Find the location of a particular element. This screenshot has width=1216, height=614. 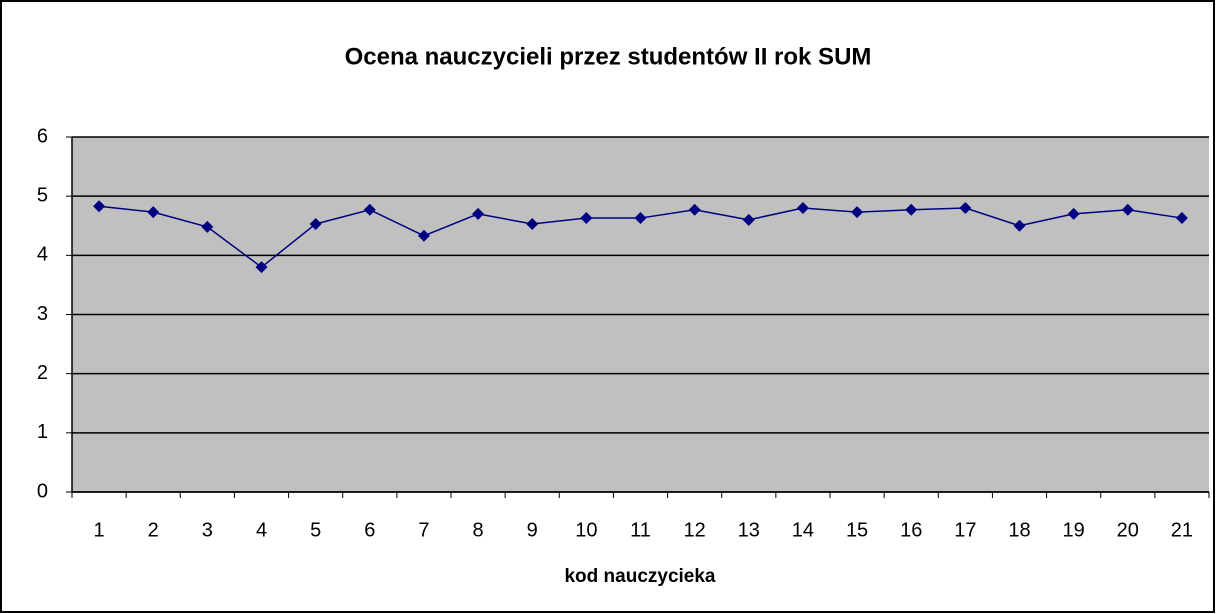

x-tick-label: 5 is located at coordinates (315, 530).